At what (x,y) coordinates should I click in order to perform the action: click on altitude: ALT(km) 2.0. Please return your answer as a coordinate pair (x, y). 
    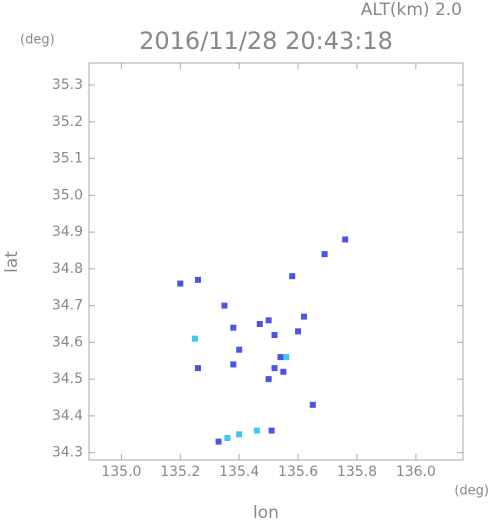
    Looking at the image, I should click on (411, 10).